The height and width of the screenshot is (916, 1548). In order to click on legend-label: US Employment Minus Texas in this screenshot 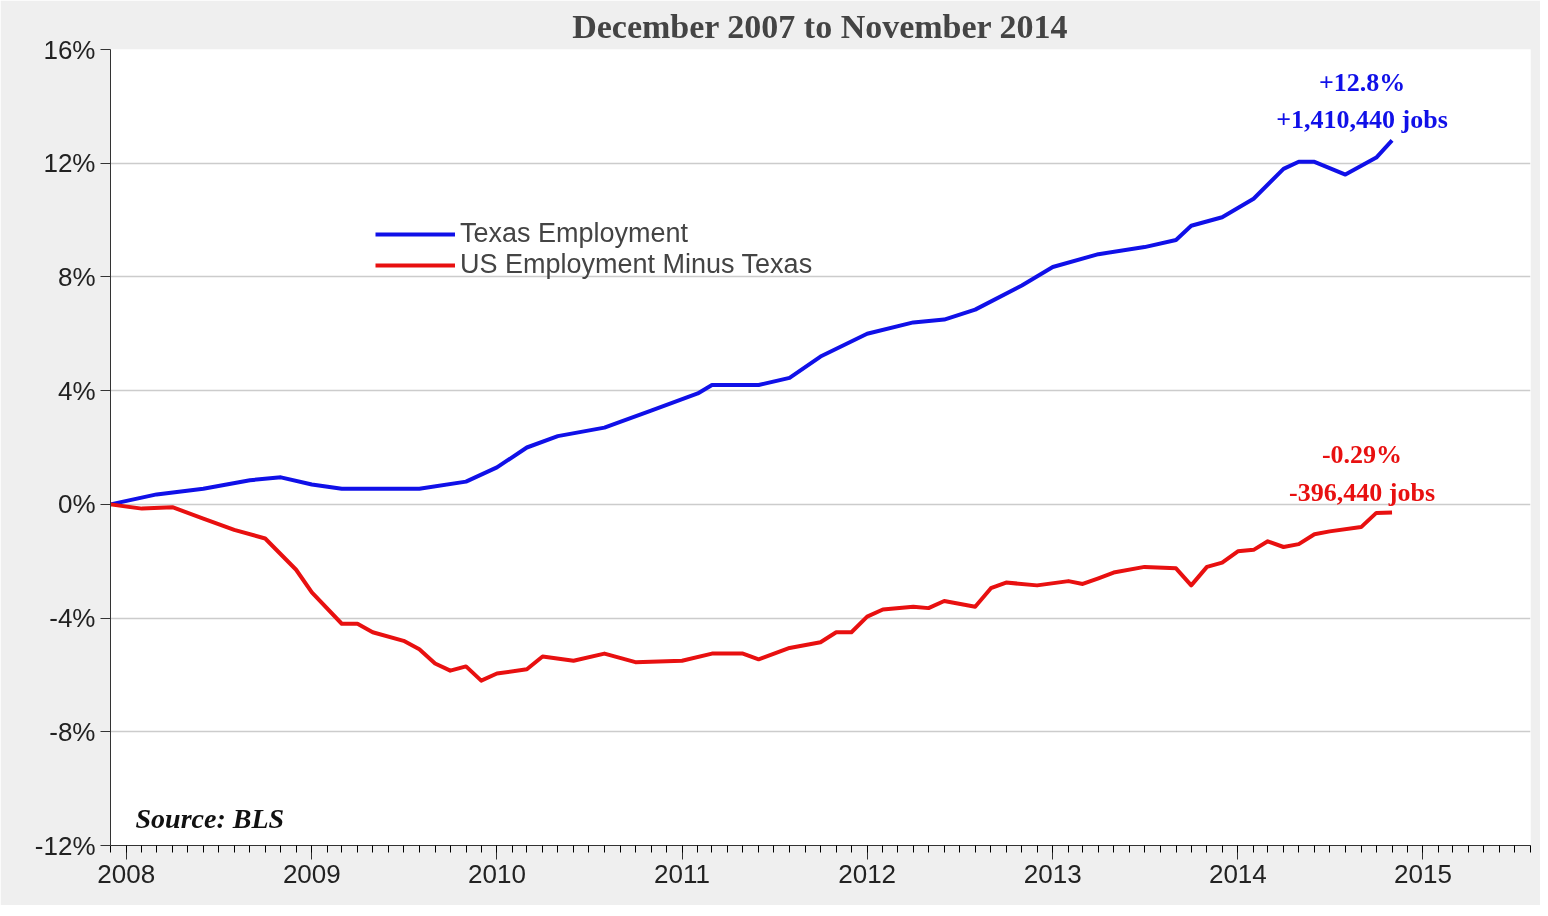, I will do `click(636, 264)`.